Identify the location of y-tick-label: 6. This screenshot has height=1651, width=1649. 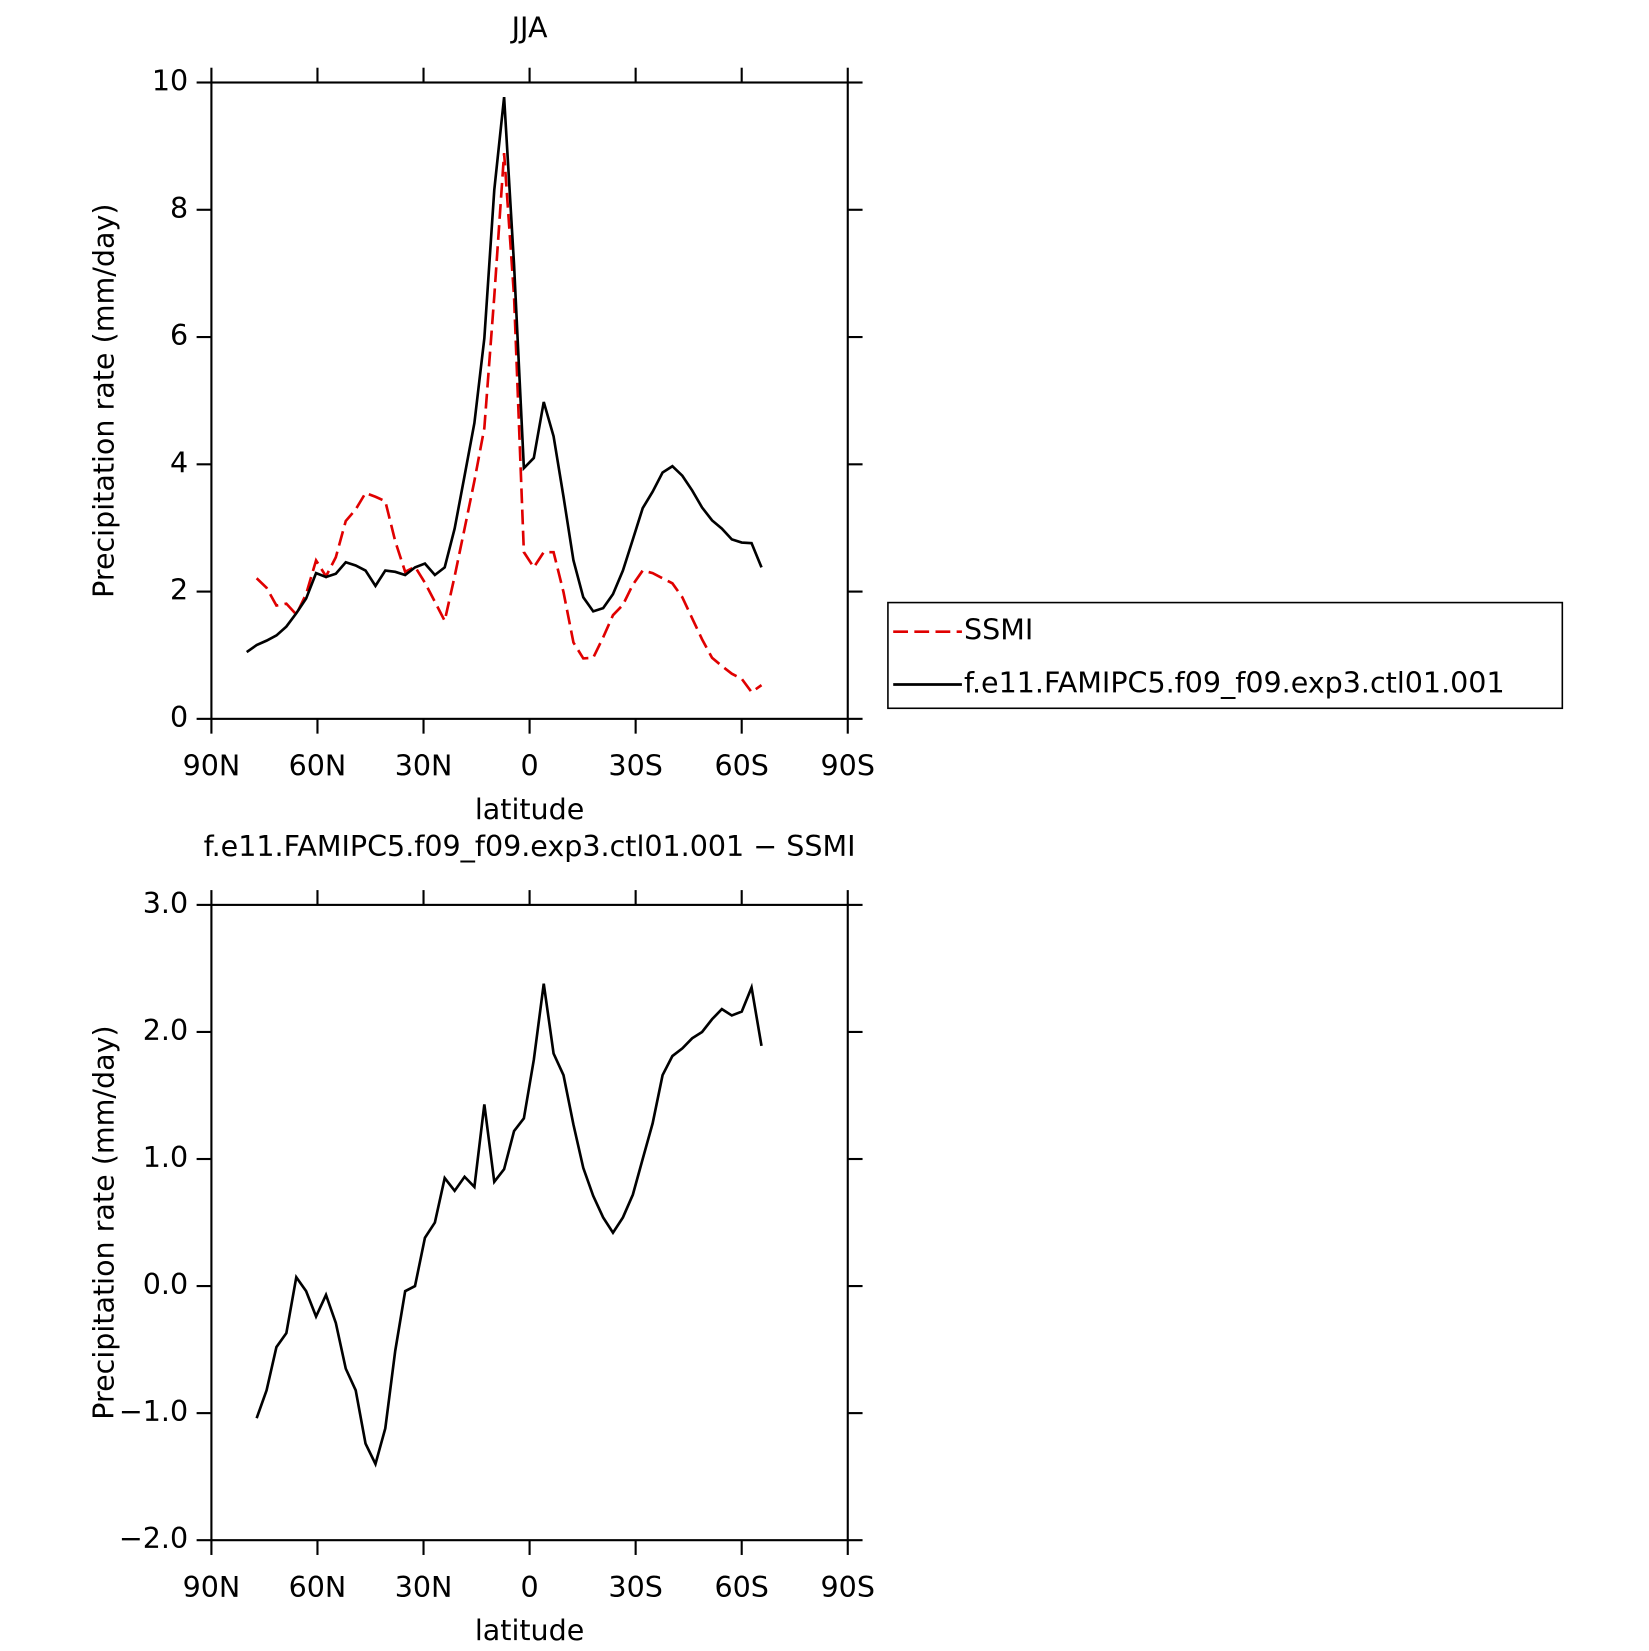
(179, 335).